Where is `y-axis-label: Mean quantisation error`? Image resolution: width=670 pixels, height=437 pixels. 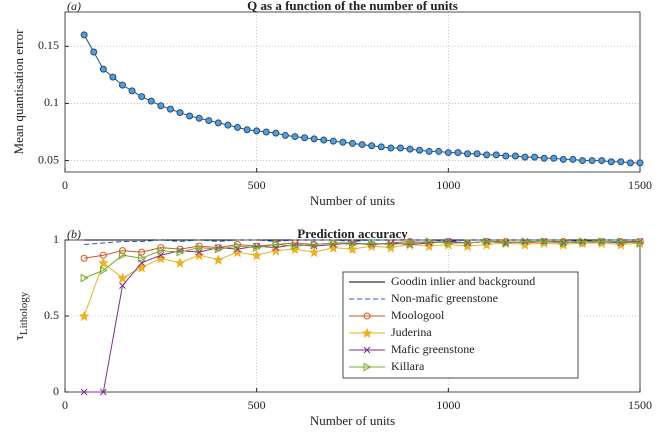 y-axis-label: Mean quantisation error is located at coordinates (18, 92).